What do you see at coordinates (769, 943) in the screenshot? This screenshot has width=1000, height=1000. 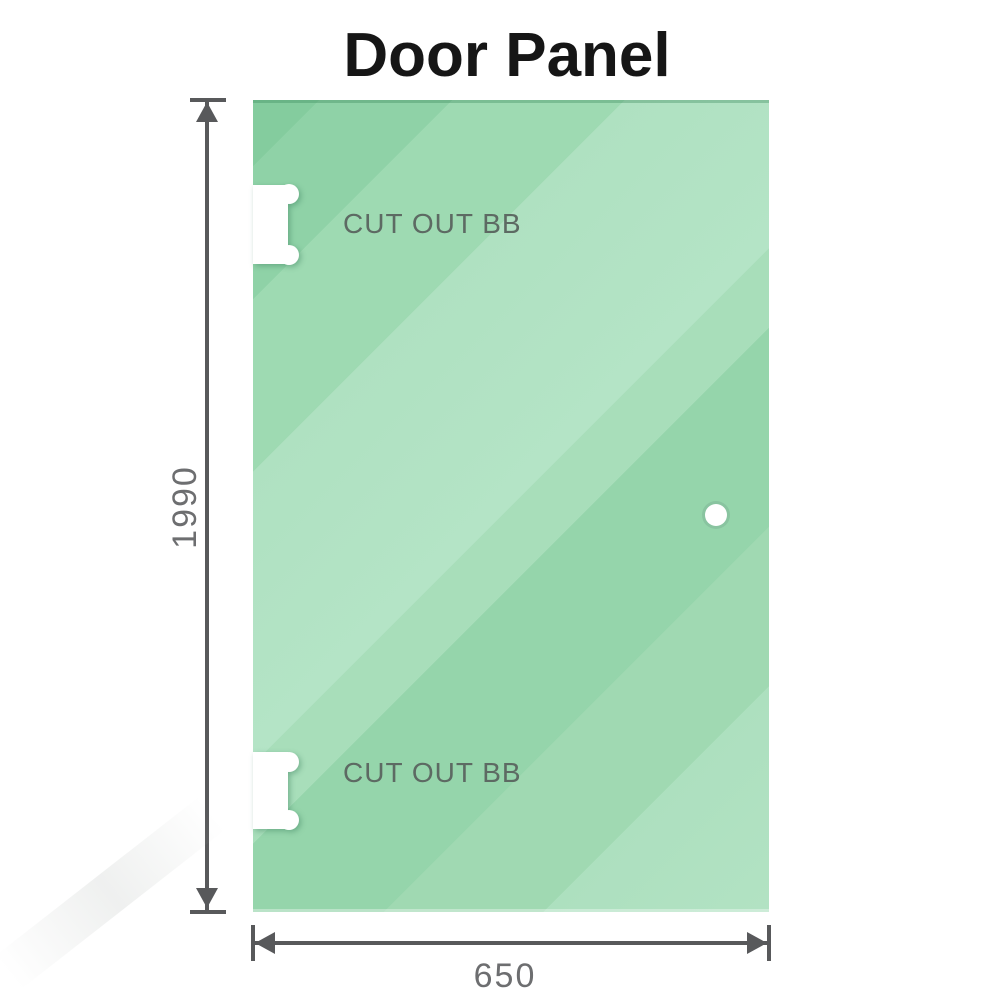 I see `width-dimension-right-tick` at bounding box center [769, 943].